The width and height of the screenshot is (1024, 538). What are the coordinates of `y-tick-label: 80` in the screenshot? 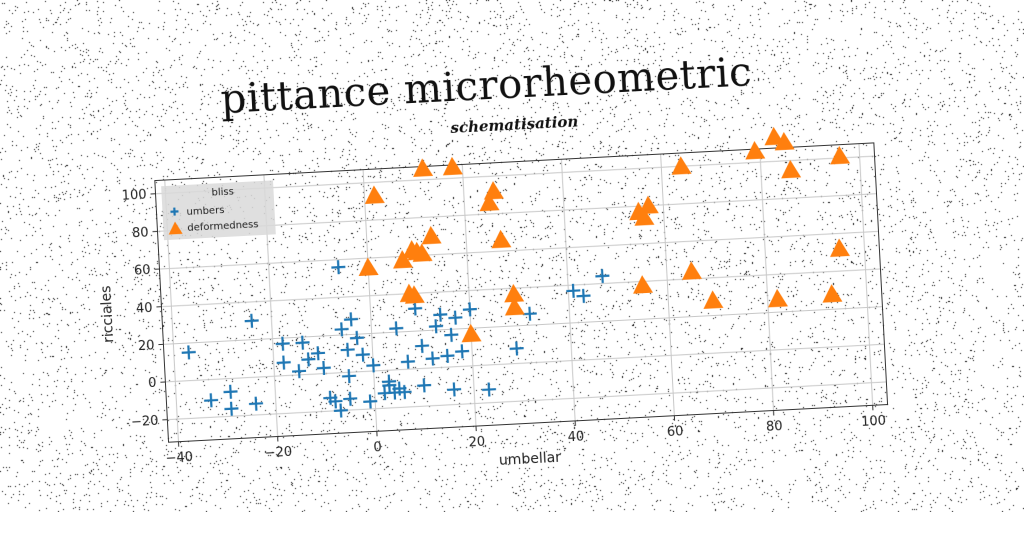 It's located at (140, 233).